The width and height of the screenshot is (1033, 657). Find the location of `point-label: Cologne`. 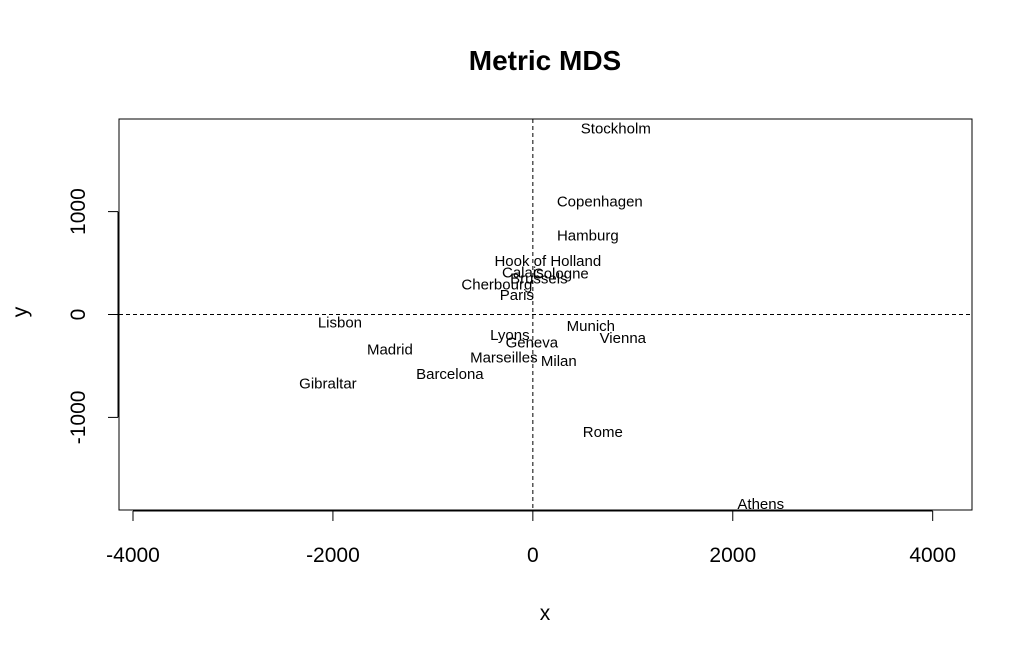

point-label: Cologne is located at coordinates (561, 273).